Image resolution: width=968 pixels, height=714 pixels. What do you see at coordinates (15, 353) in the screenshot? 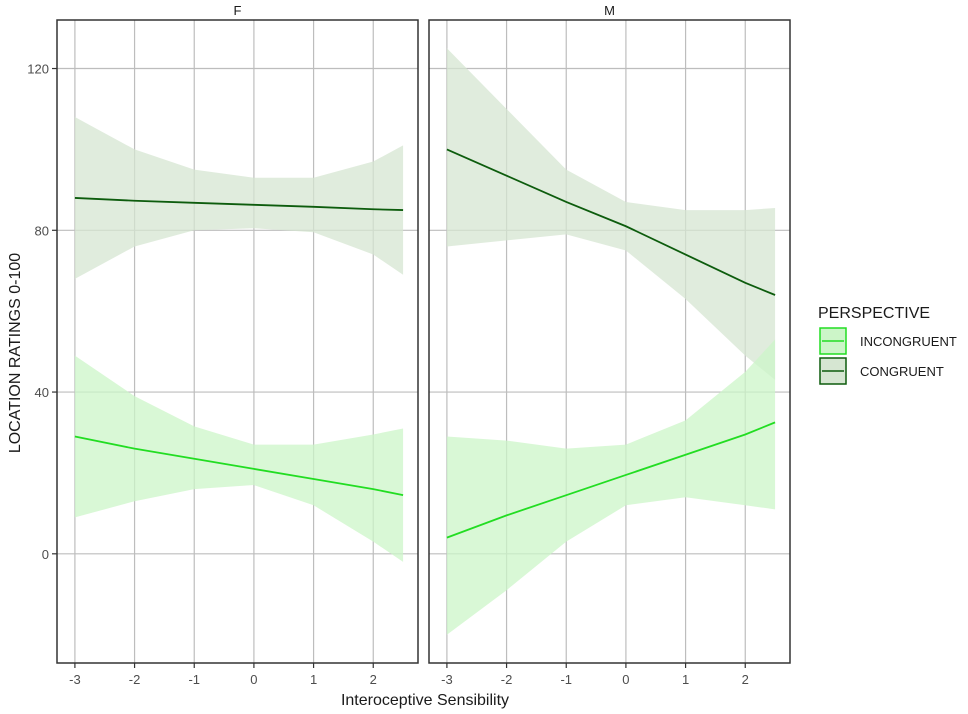
I see `y-axis-title: LOCATION RATINGS 0-100` at bounding box center [15, 353].